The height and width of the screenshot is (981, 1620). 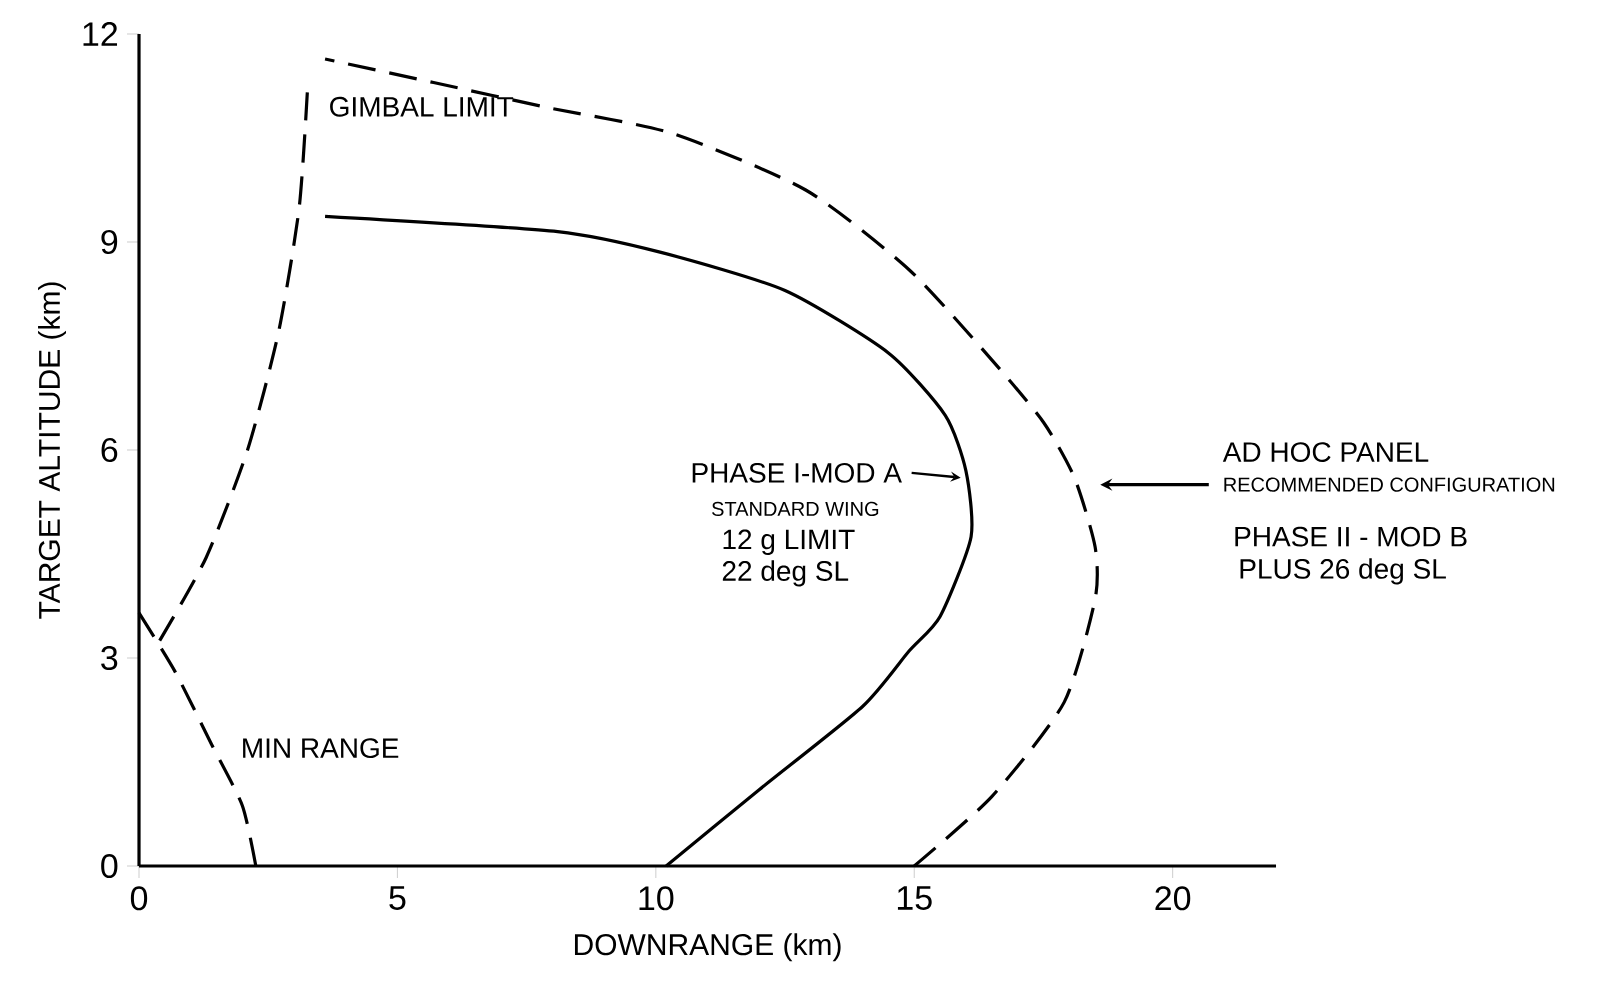 What do you see at coordinates (52, 450) in the screenshot?
I see `y-axis-title: TARGET ALTITUDE (km)` at bounding box center [52, 450].